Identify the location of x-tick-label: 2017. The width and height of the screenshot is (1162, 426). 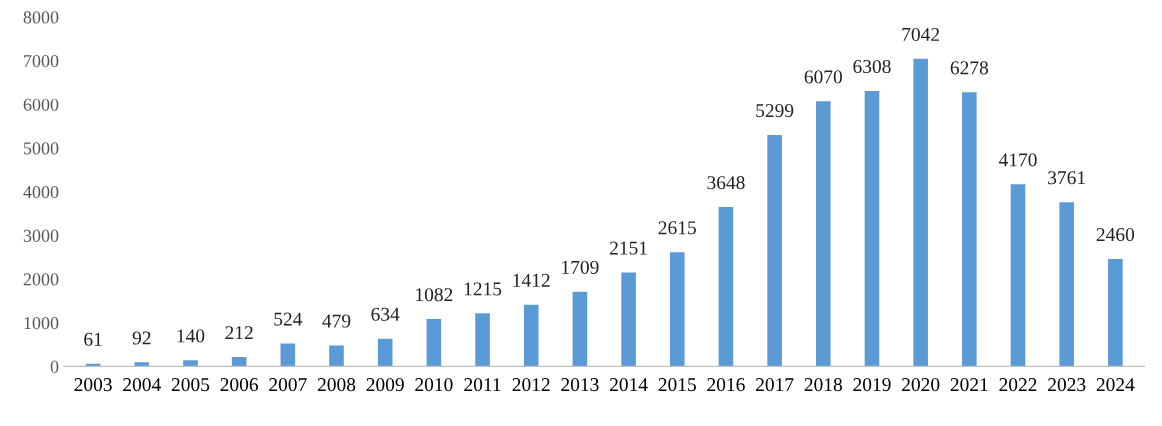
(775, 385).